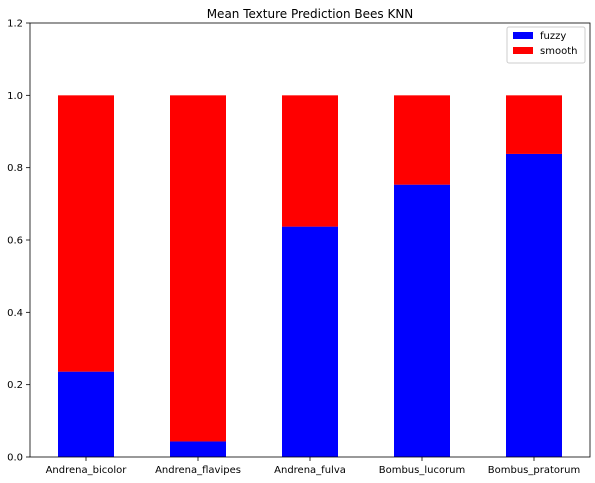  I want to click on x-tick-label: Andrena_bicolor, so click(87, 470).